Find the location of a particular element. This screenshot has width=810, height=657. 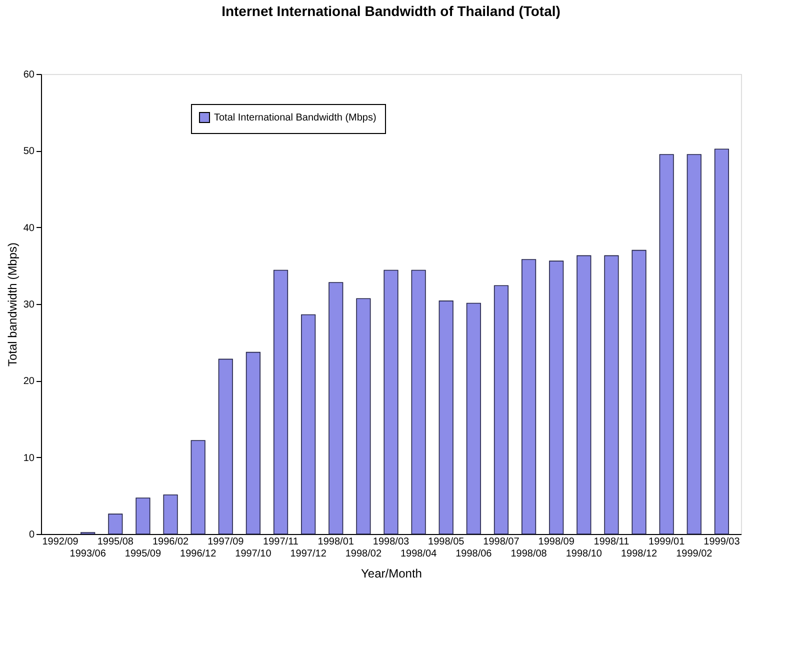

x-tick-label: 1998/05 is located at coordinates (446, 542).